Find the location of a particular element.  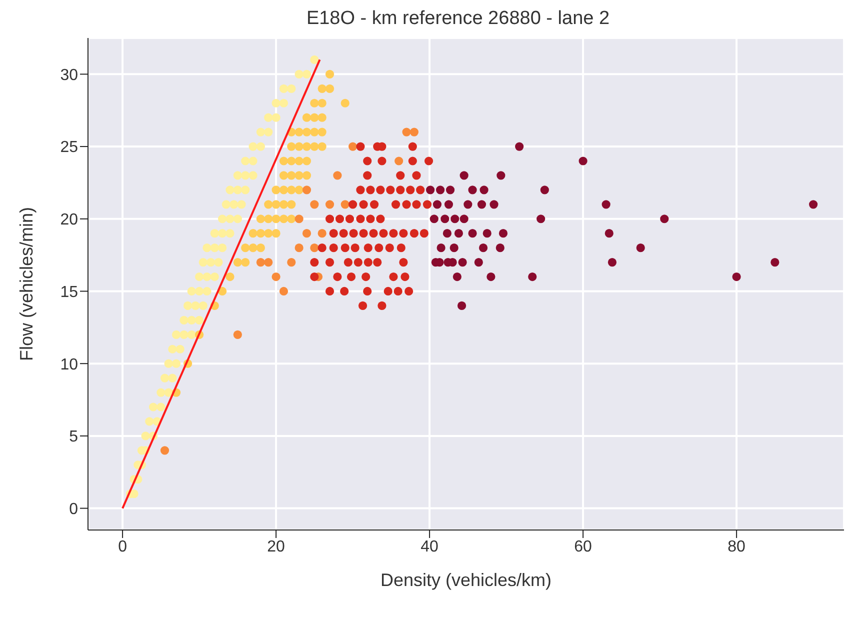

chart-title: E18O - km reference 26880 - lane 2 is located at coordinates (458, 19).